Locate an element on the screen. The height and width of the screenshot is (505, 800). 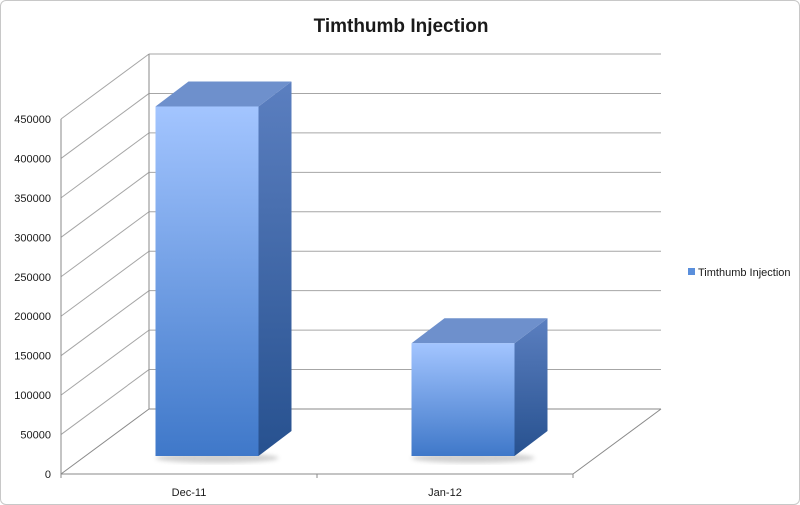
legend-swatch is located at coordinates (691, 271).